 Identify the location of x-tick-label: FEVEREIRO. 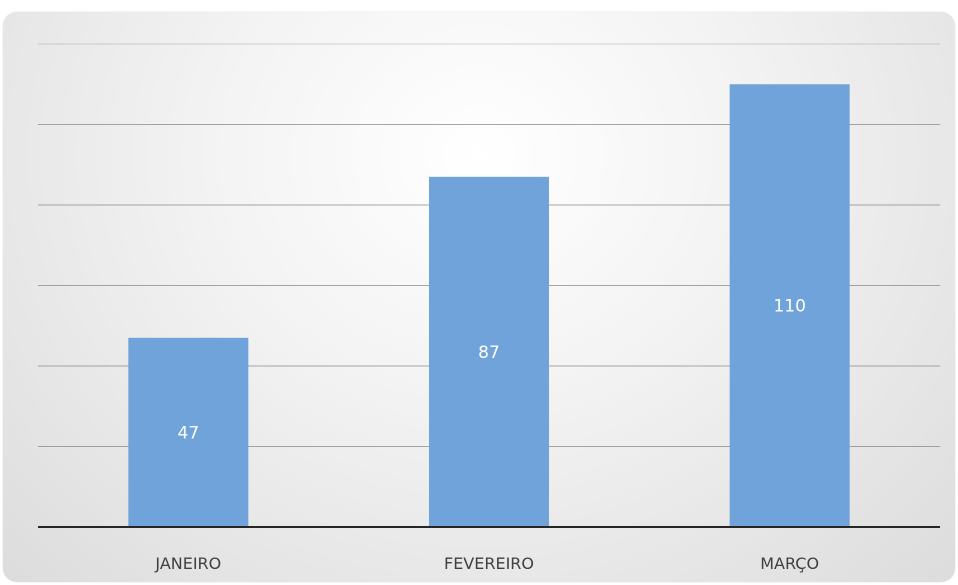
(489, 563).